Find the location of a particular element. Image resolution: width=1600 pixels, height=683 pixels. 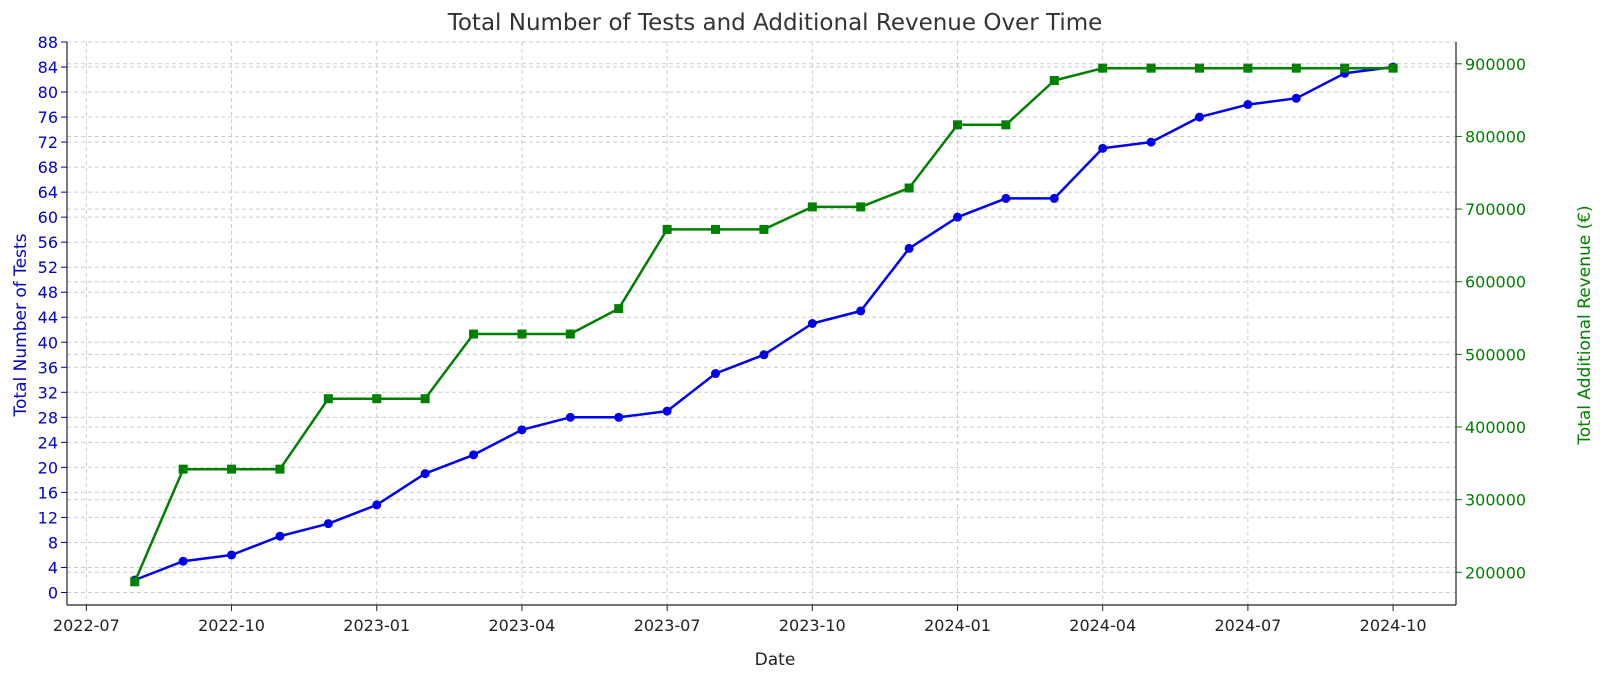

y-left-tick-label: 24 is located at coordinates (48, 442).